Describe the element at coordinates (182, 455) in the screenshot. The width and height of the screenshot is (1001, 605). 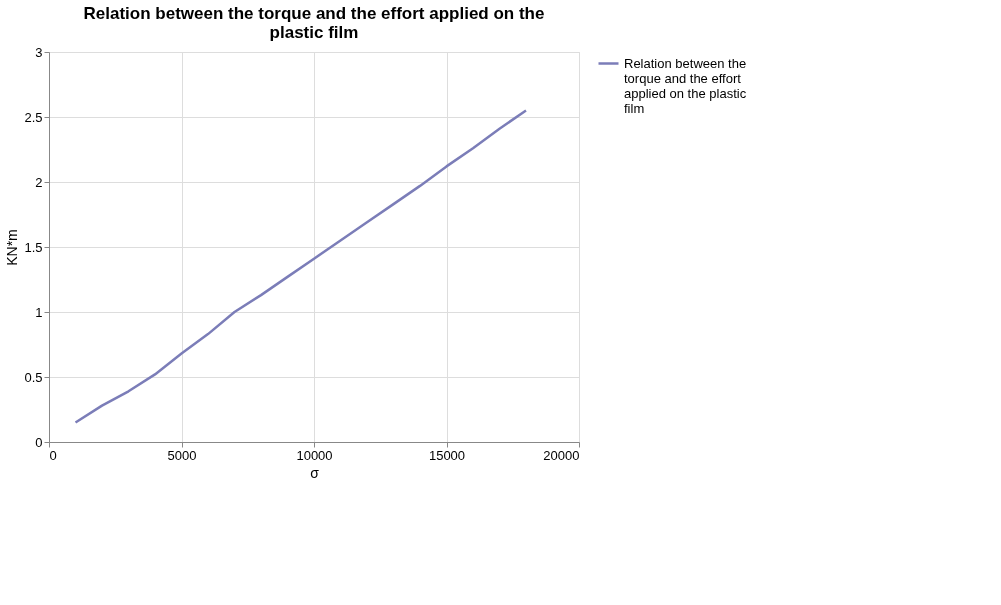
I see `x-tick-label: 5000` at that location.